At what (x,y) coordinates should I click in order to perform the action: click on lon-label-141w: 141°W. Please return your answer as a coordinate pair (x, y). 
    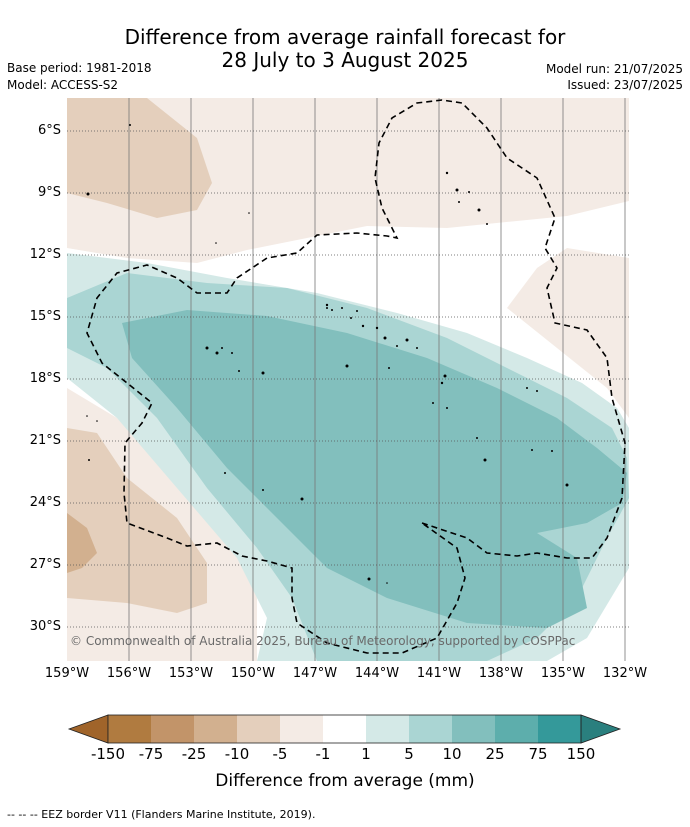
    Looking at the image, I should click on (439, 673).